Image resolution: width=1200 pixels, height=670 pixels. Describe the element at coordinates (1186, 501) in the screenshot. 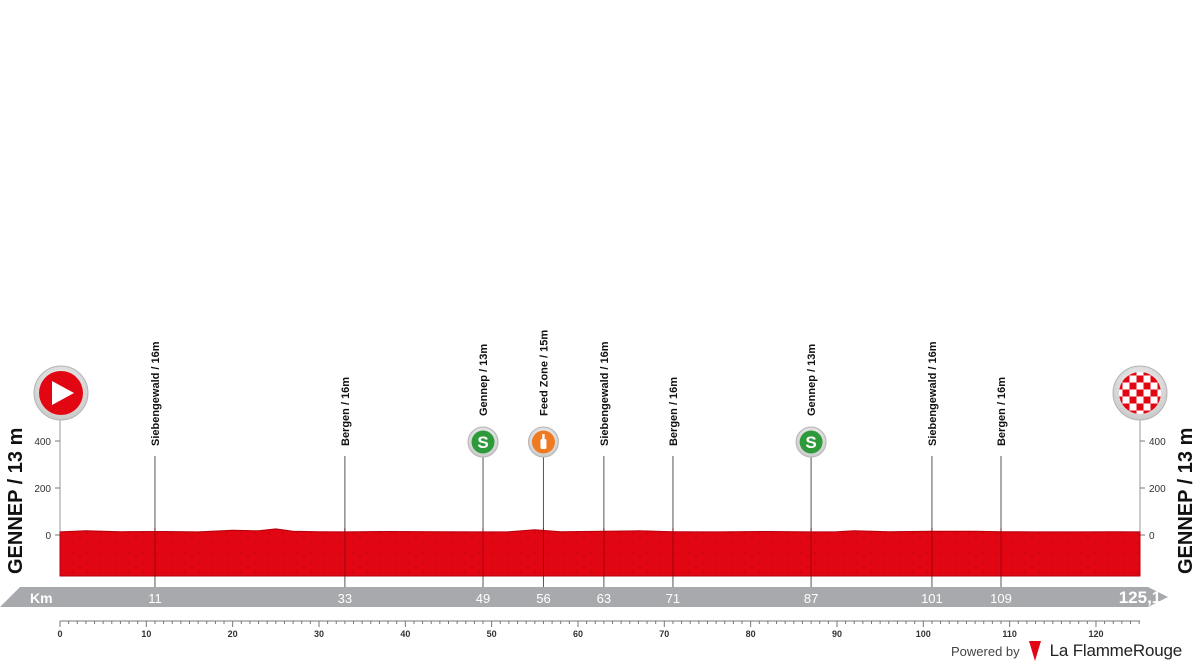

I see `finish-location-label: GENNEP / 13 m` at that location.